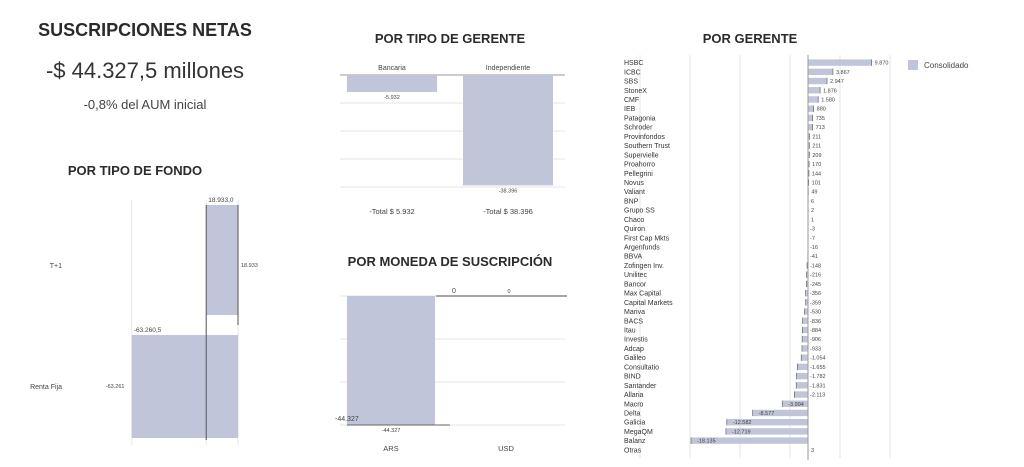  What do you see at coordinates (644, 266) in the screenshot?
I see `category-label: Zofingen Inv.` at bounding box center [644, 266].